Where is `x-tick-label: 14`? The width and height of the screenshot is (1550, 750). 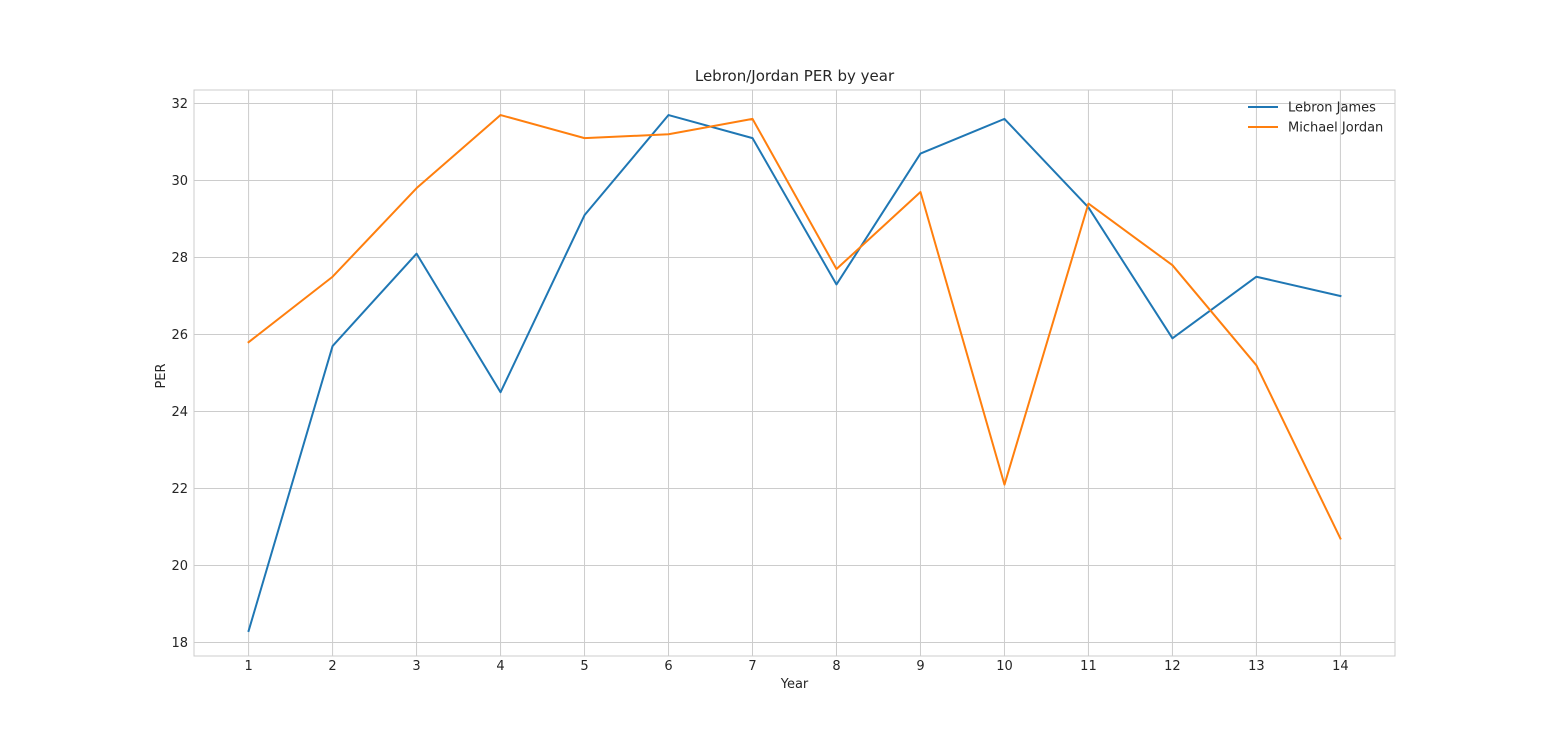 x-tick-label: 14 is located at coordinates (1340, 666).